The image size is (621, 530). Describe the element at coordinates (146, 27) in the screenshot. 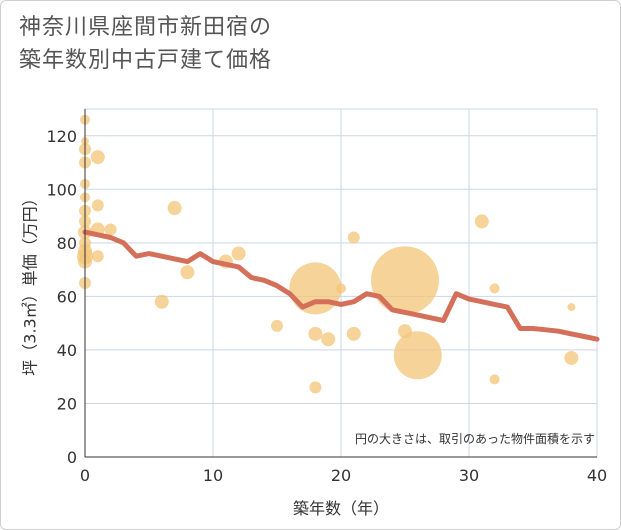

I see `chart-title-line1: 神奈川県座間市新田宿の` at that location.